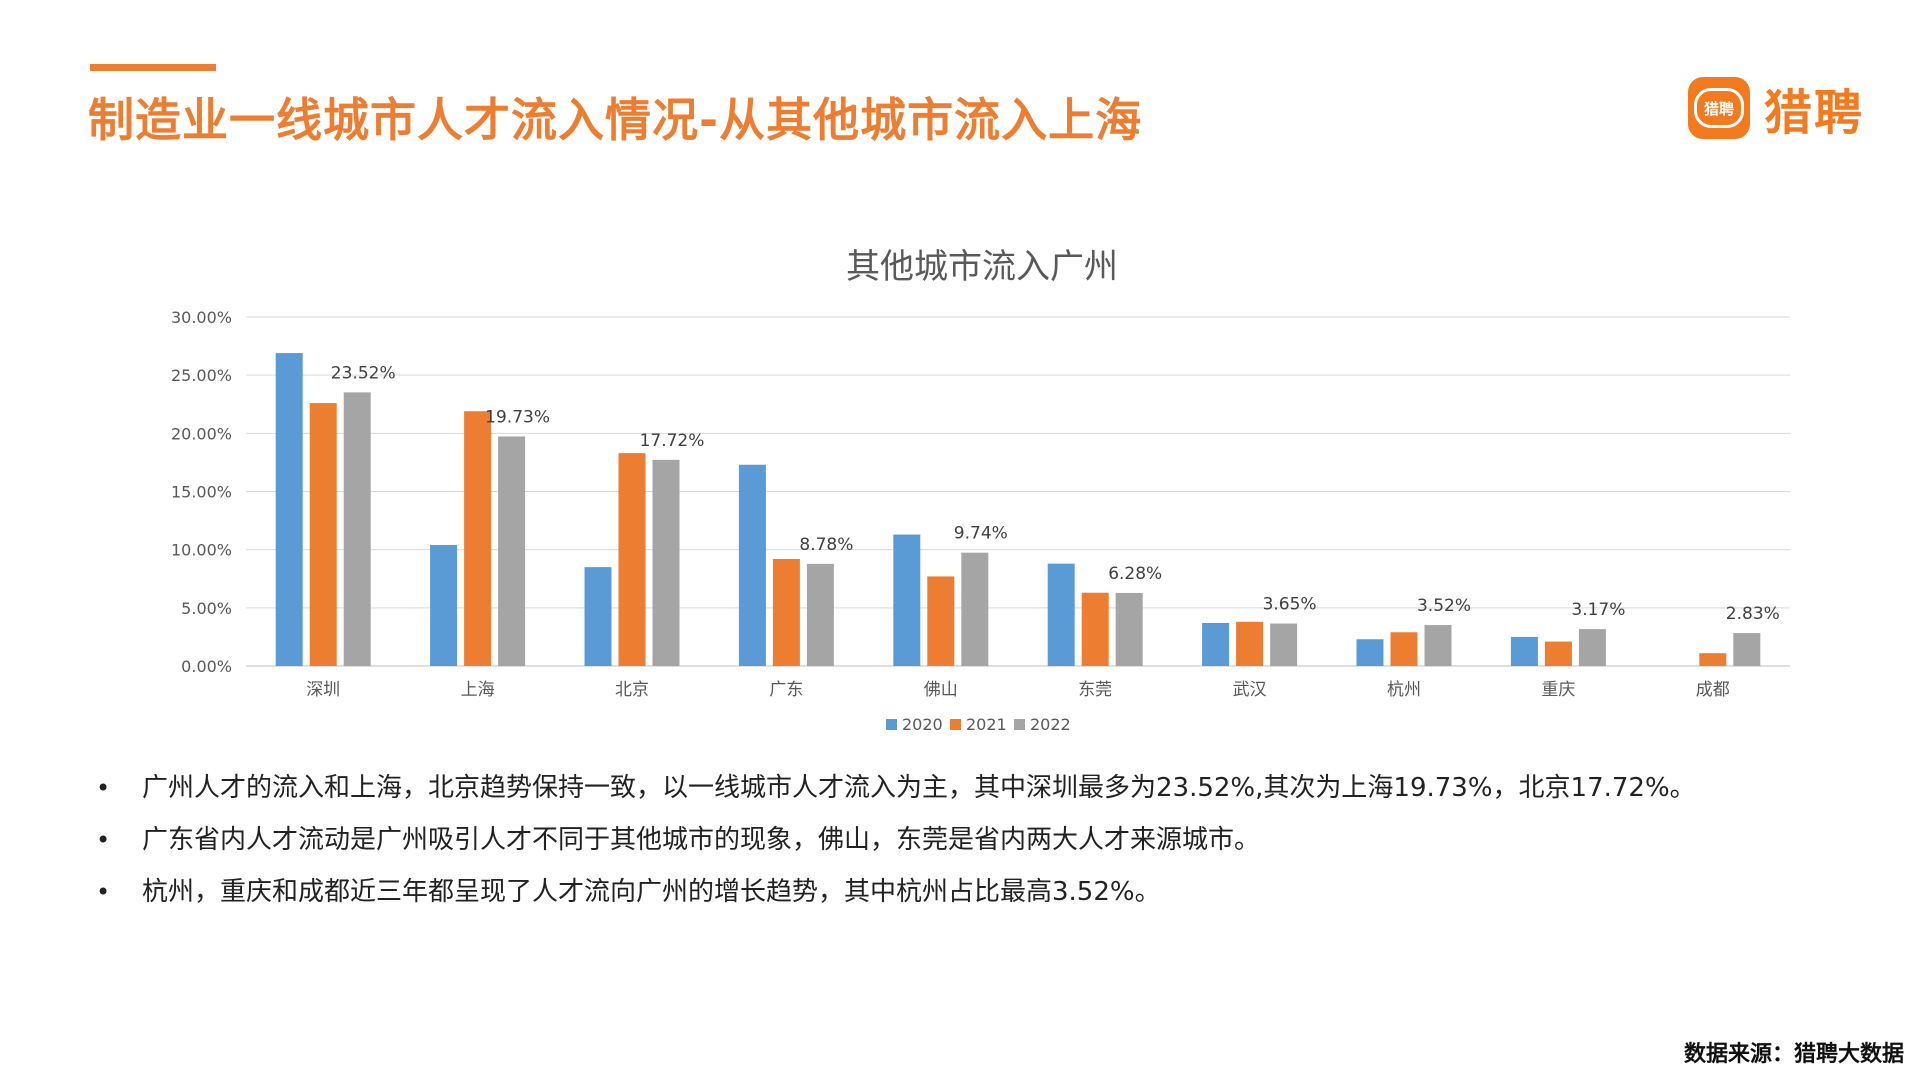 This screenshot has height=1080, width=1920. I want to click on y-tick-label: 0.00%, so click(206, 666).